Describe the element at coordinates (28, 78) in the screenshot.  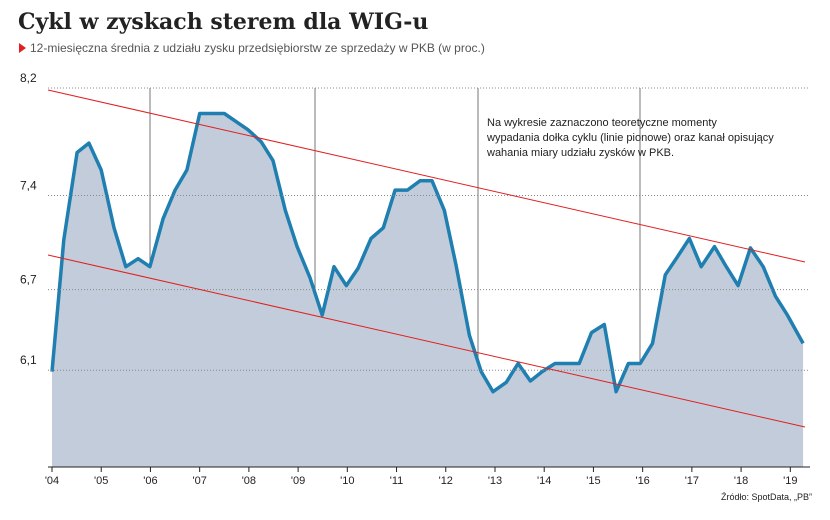
I see `y-tick-label: 8,2` at that location.